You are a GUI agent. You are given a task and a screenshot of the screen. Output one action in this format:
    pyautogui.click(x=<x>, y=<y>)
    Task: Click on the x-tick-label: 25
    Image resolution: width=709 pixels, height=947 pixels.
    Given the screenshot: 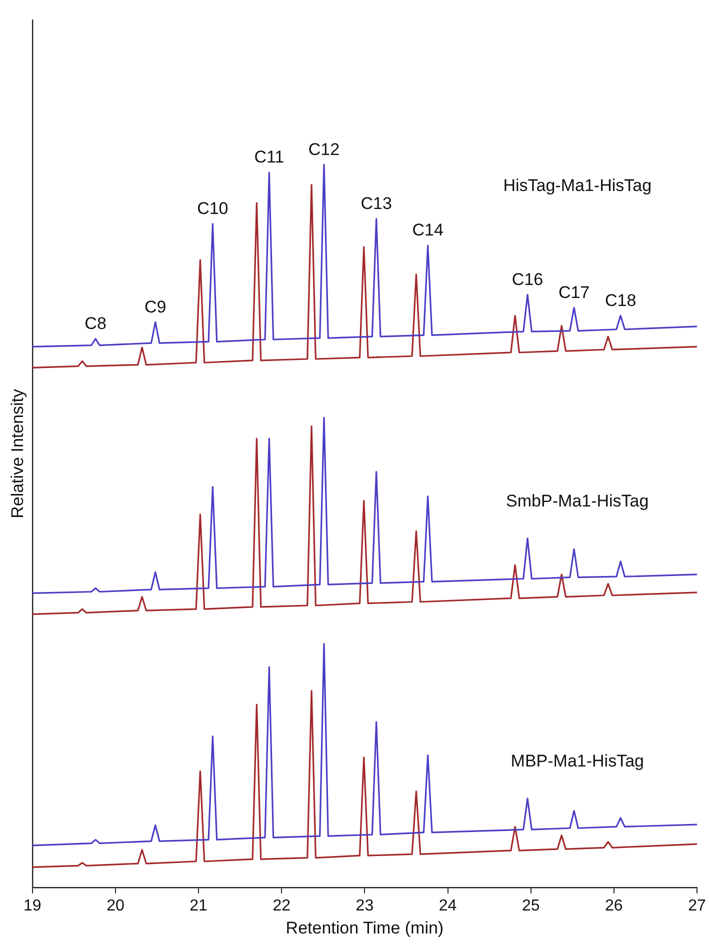 What is the action you would take?
    pyautogui.click(x=531, y=905)
    